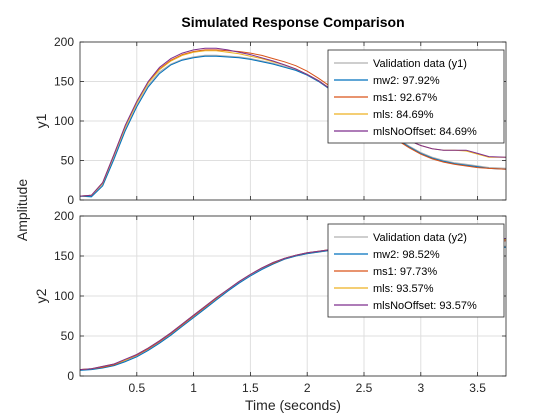 Image resolution: width=560 pixels, height=420 pixels. What do you see at coordinates (193, 388) in the screenshot?
I see `x-tick-label: 1` at bounding box center [193, 388].